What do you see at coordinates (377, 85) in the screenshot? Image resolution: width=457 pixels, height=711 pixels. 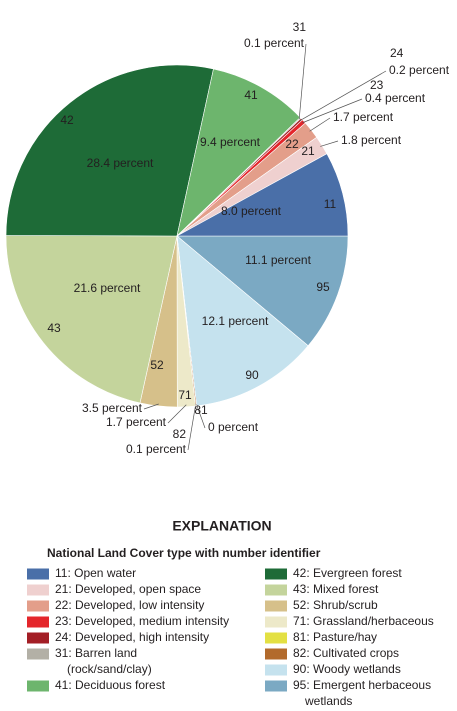 I see `slice-code: 23` at bounding box center [377, 85].